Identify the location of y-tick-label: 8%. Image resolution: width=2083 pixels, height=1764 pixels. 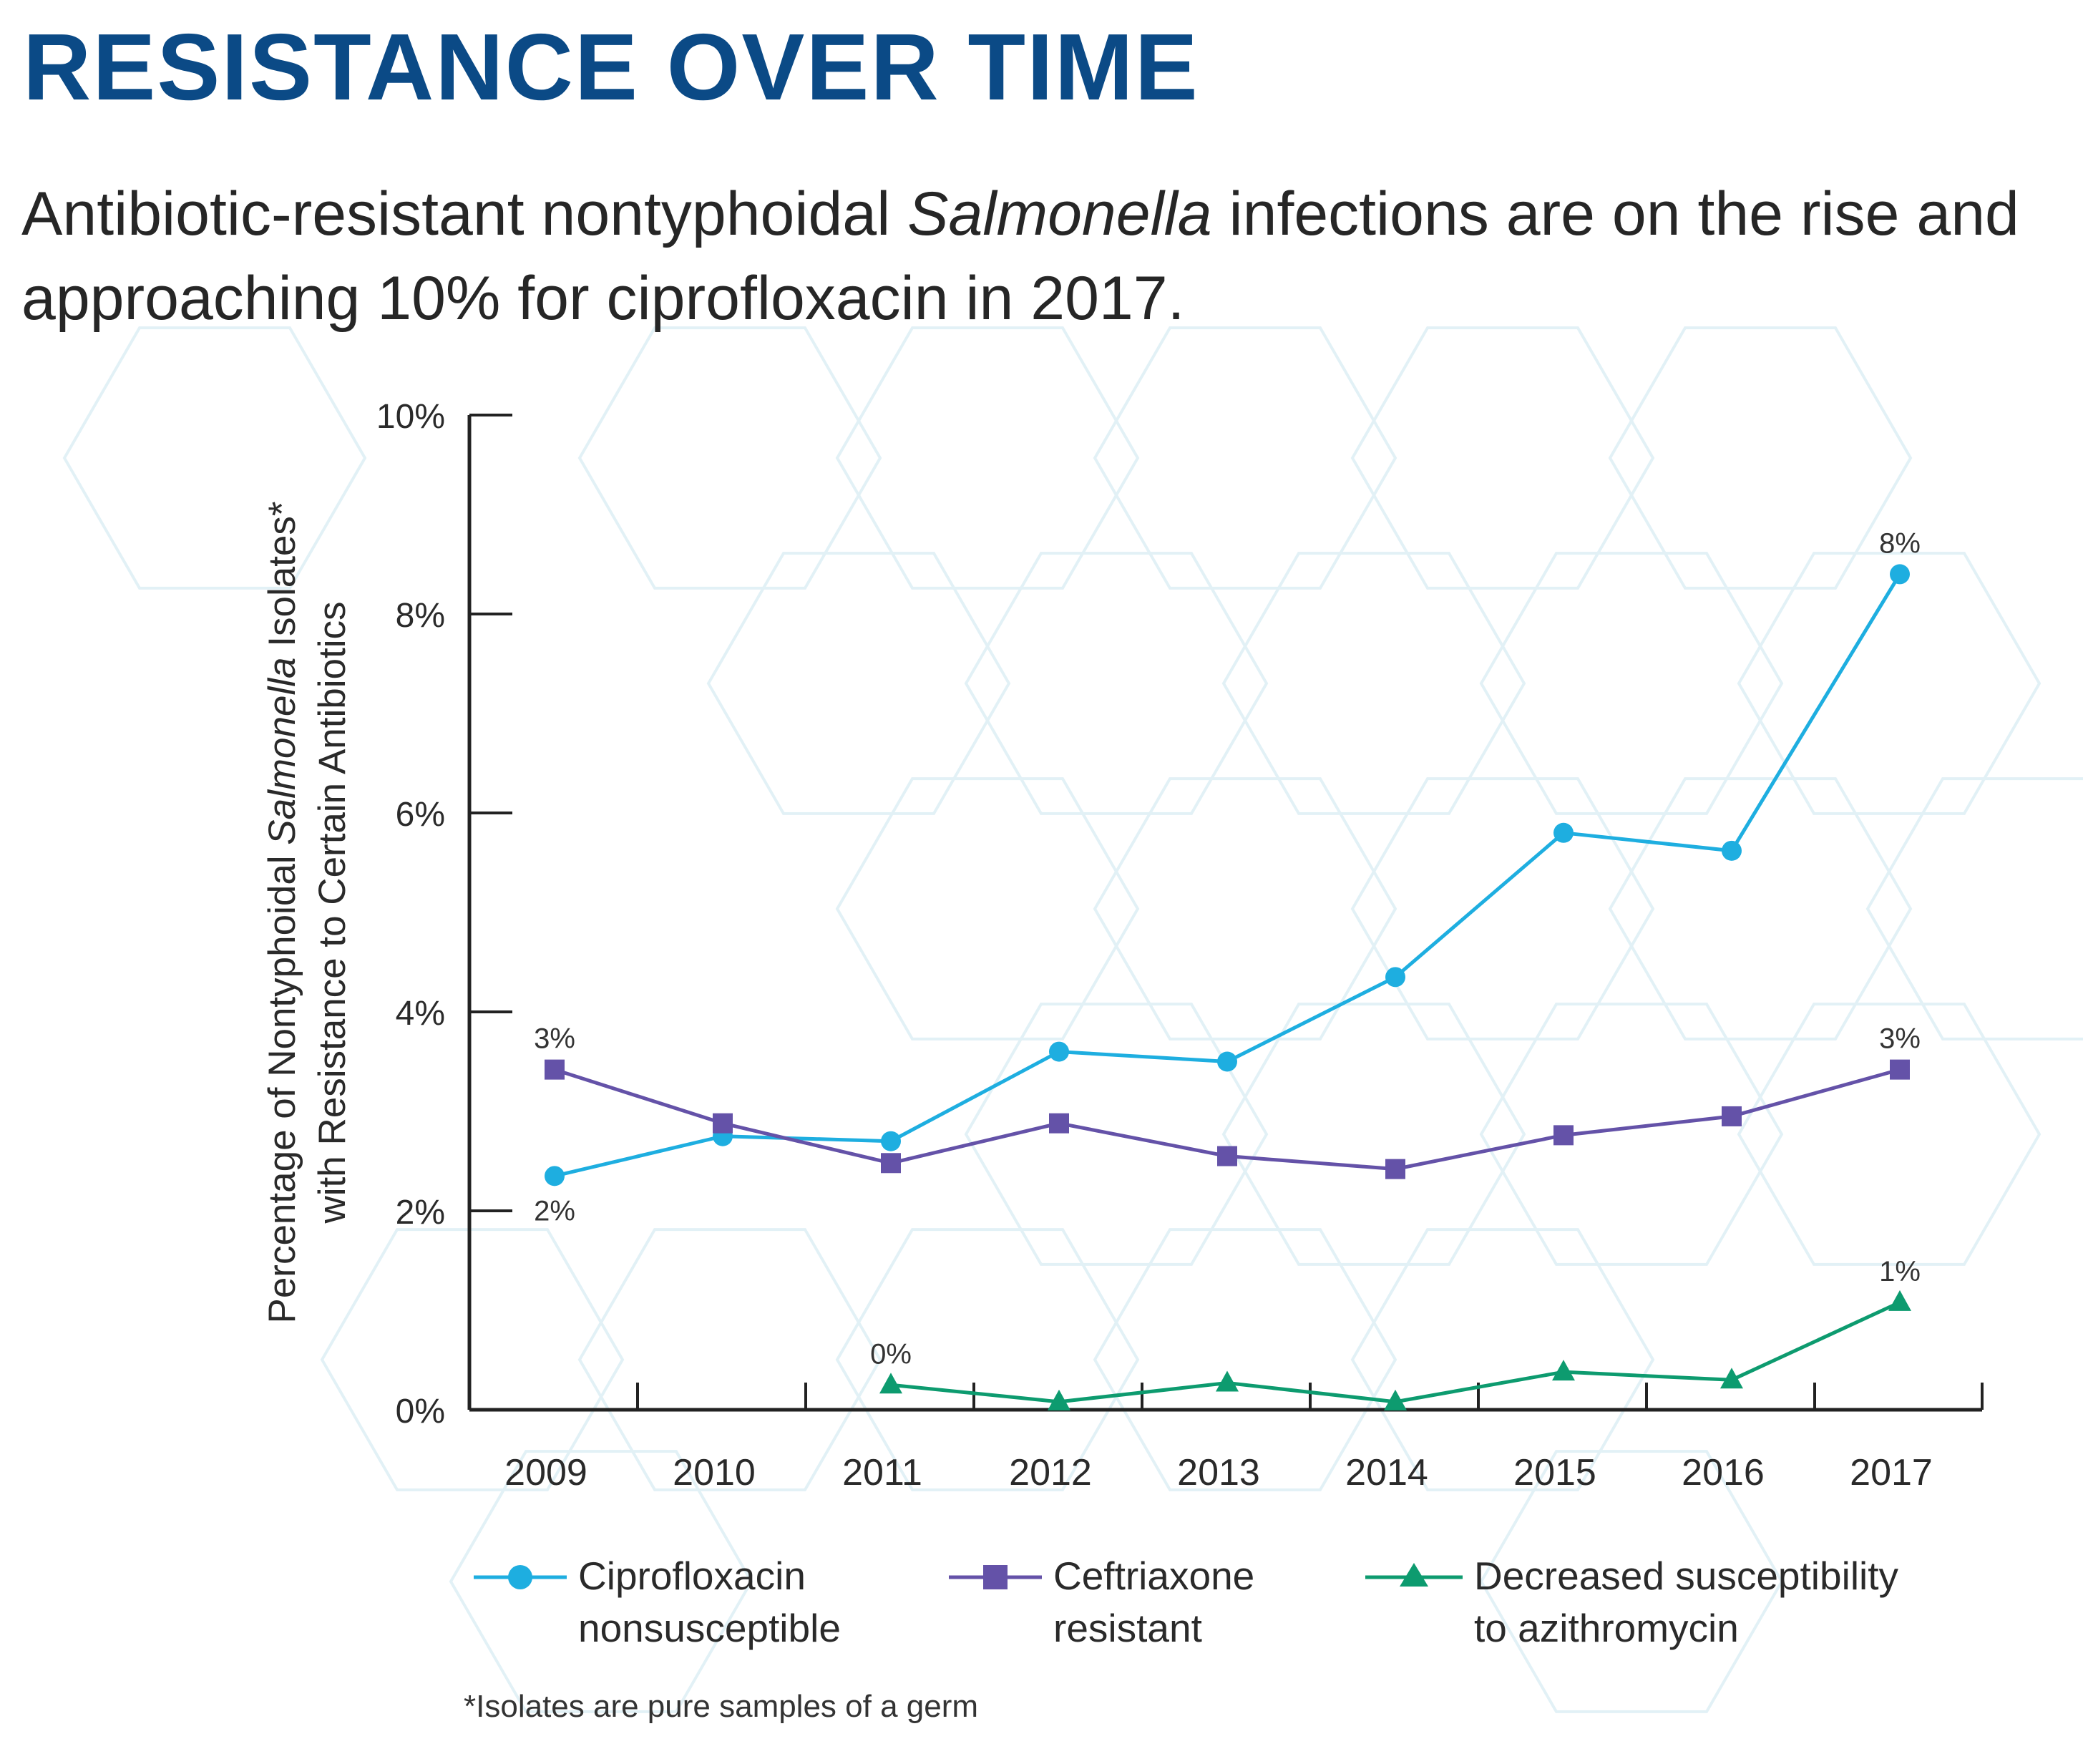
(420, 616).